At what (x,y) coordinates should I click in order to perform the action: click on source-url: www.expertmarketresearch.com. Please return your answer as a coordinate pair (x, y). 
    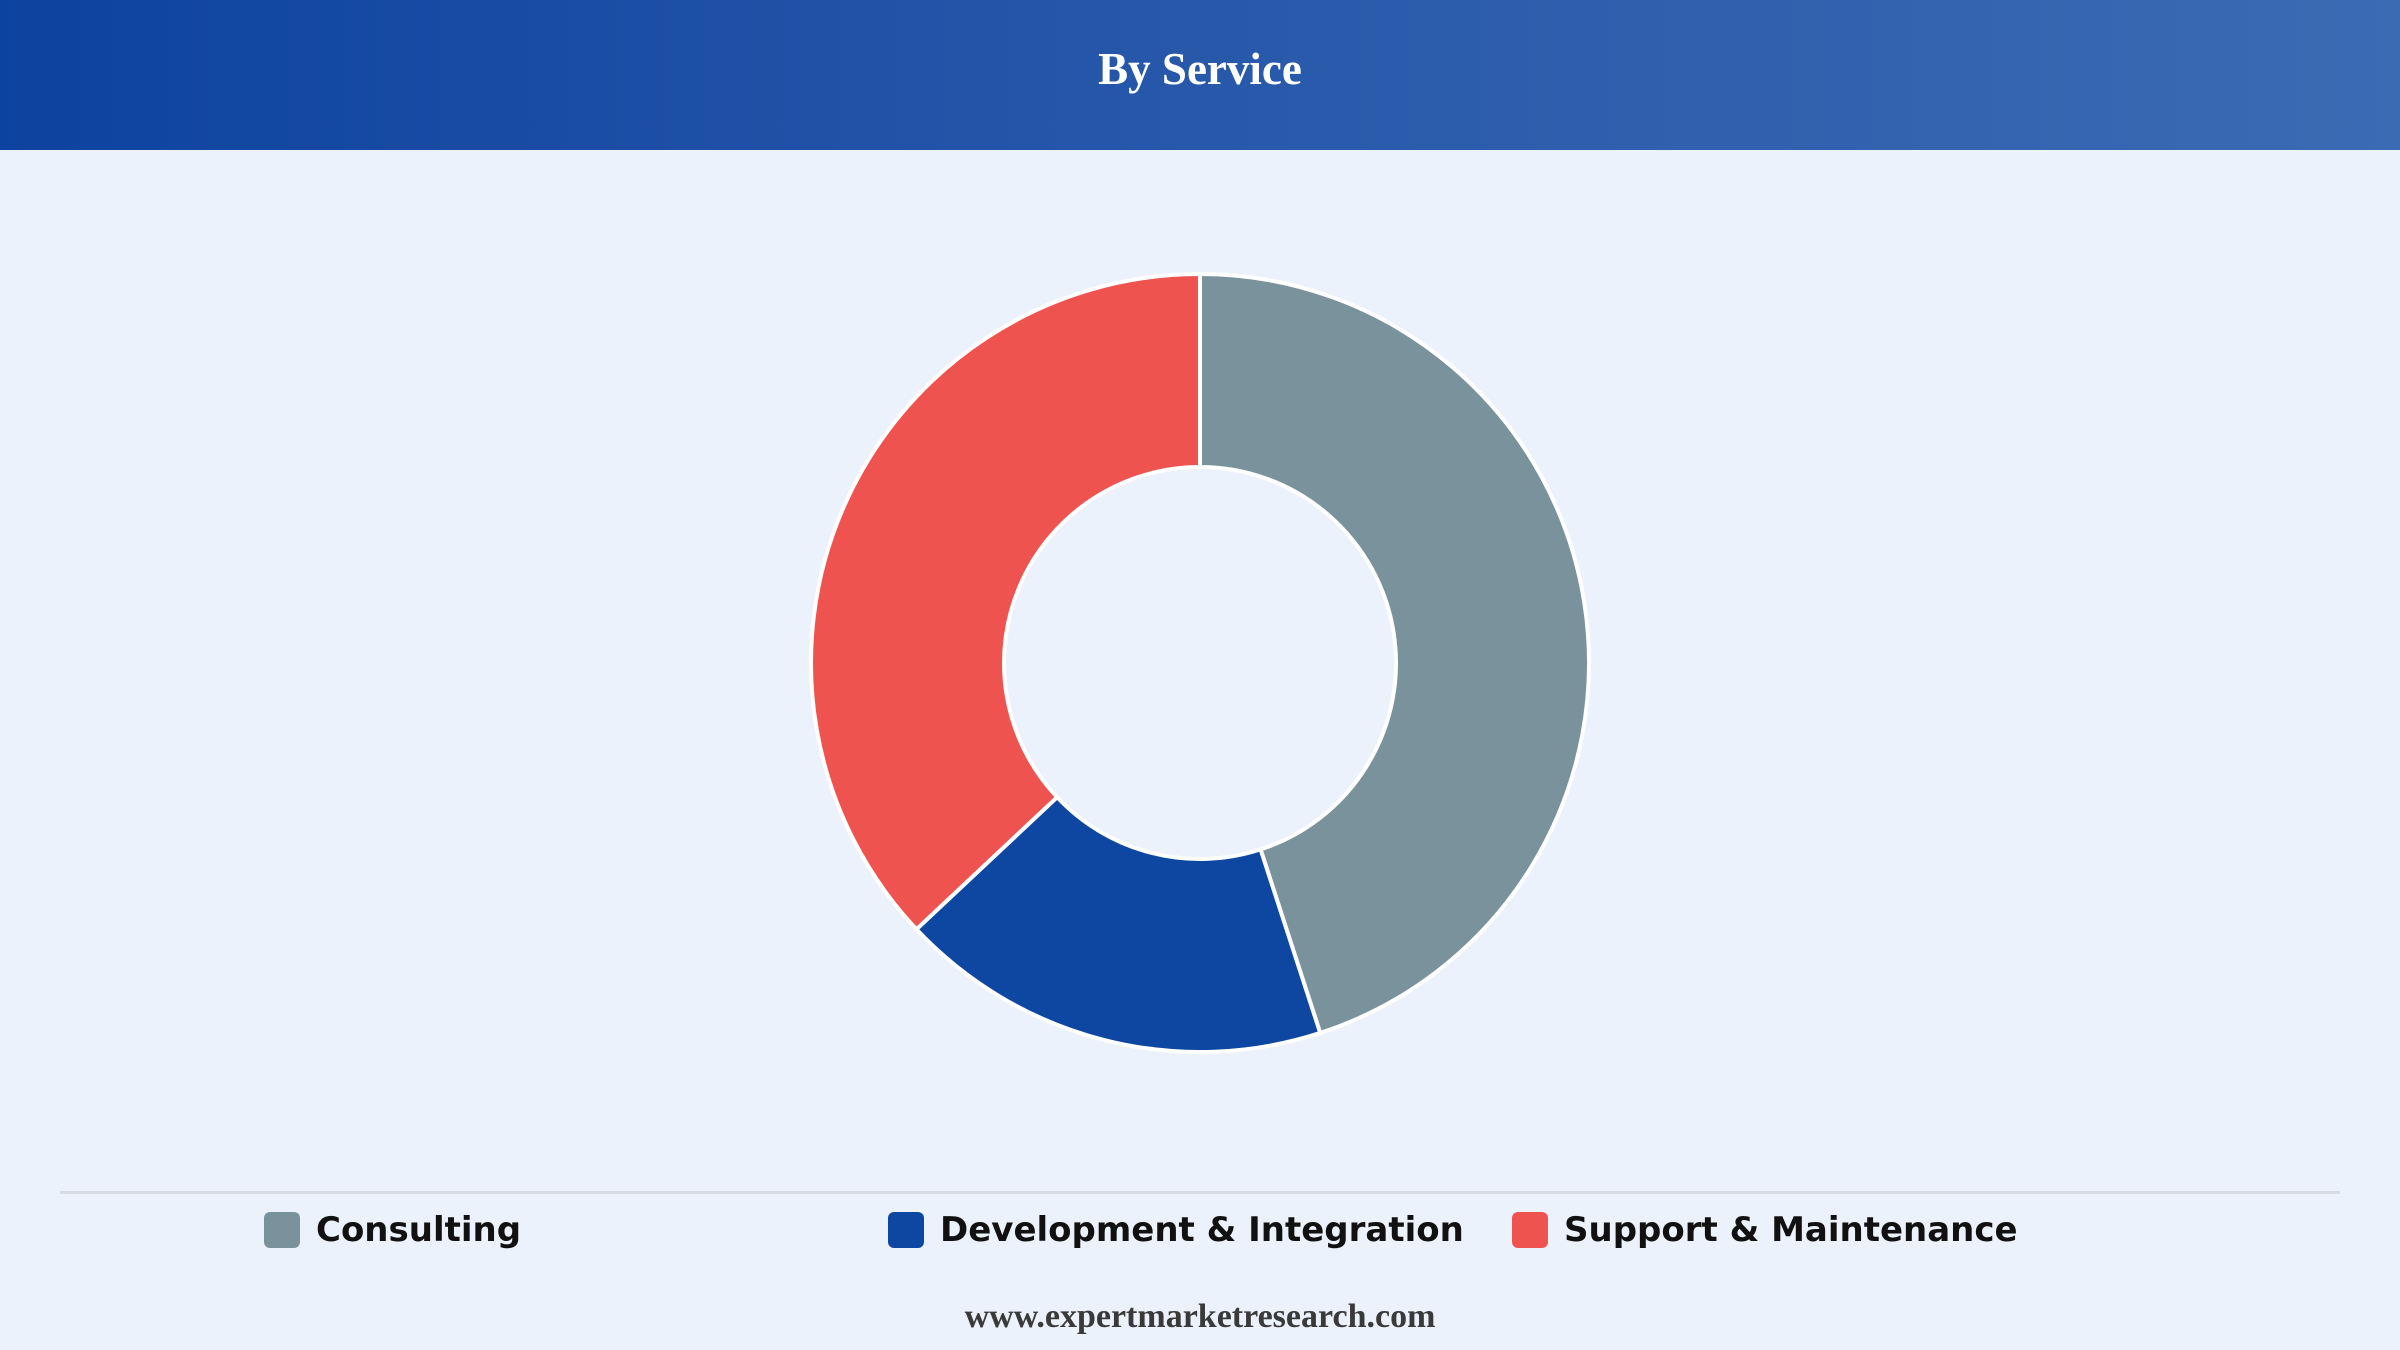
    Looking at the image, I should click on (1200, 1316).